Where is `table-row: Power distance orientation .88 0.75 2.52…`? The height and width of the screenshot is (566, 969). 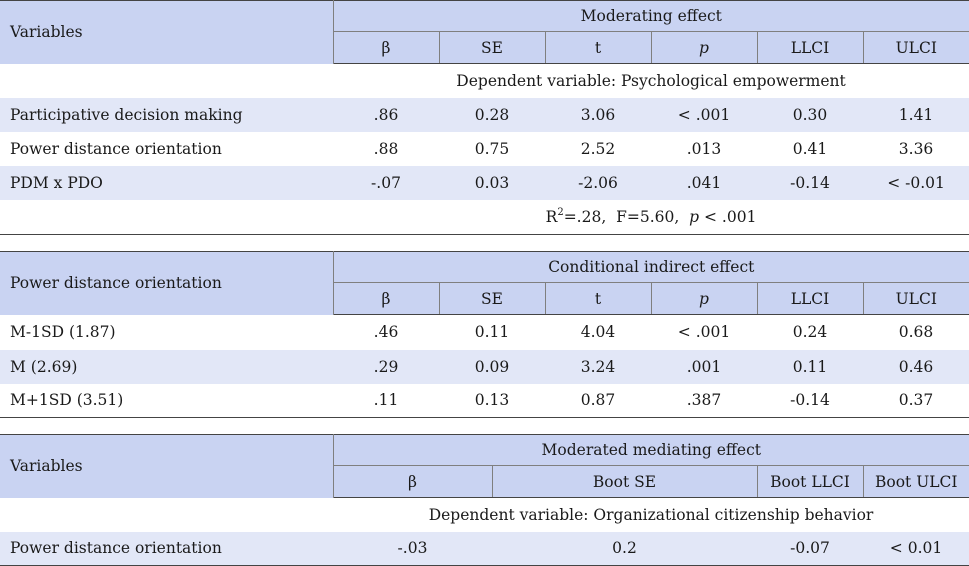
table-row: Power distance orientation .88 0.75 2.52… is located at coordinates (484, 148).